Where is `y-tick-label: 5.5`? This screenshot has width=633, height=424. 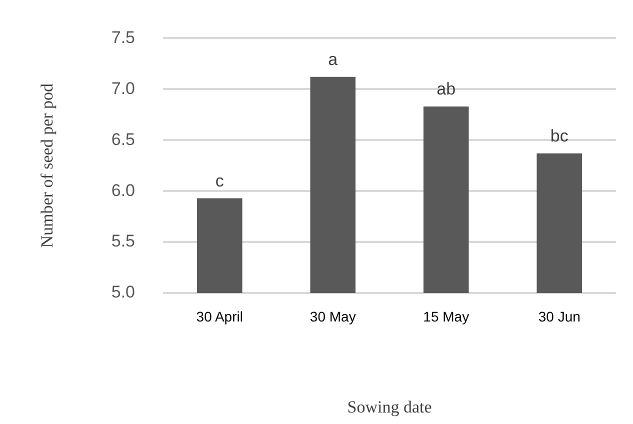
y-tick-label: 5.5 is located at coordinates (123, 241).